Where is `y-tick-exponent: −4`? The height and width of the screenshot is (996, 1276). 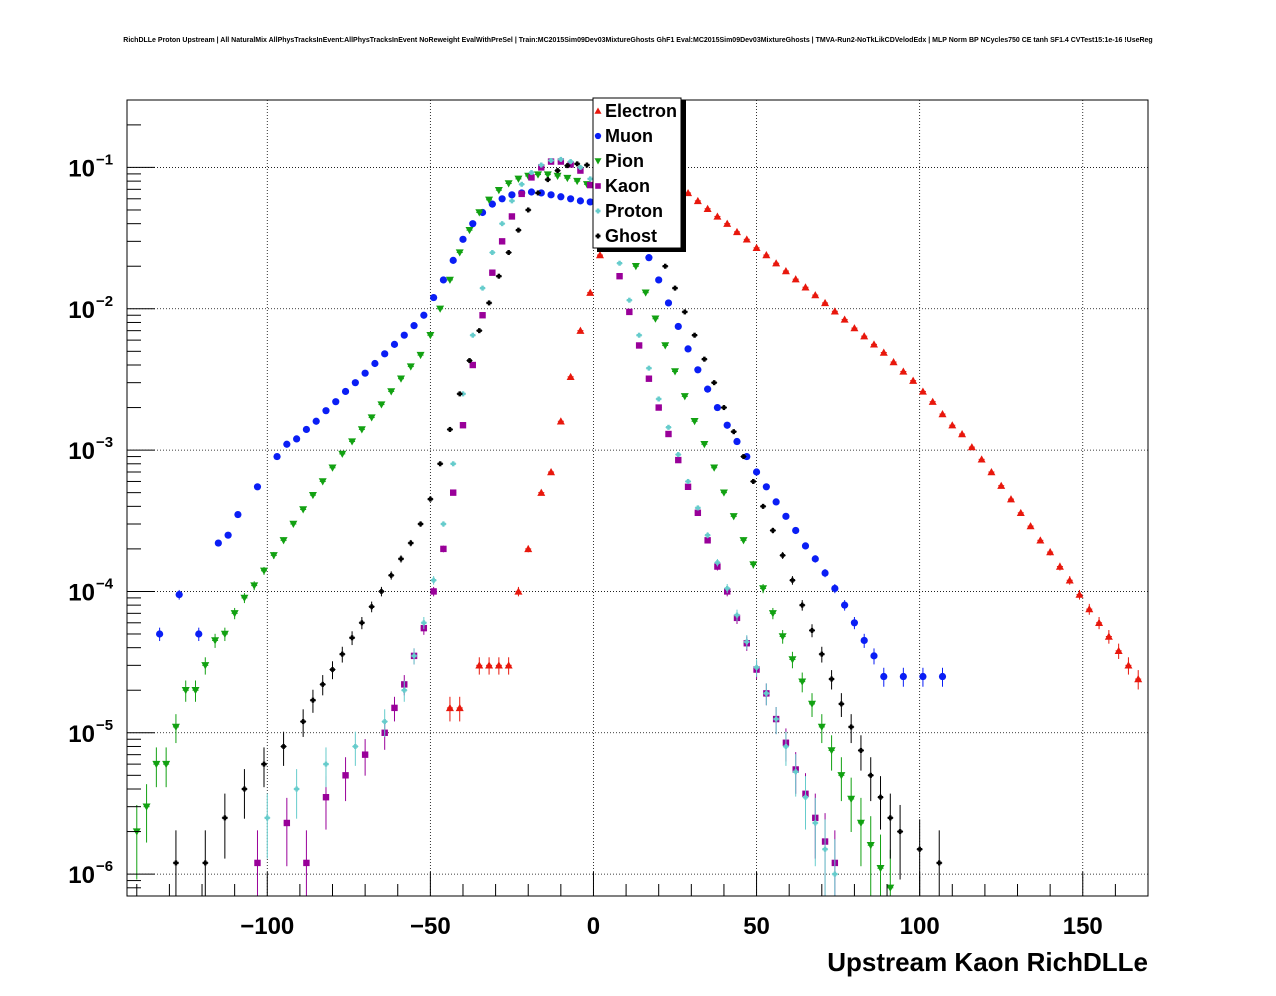 y-tick-exponent: −4 is located at coordinates (105, 583).